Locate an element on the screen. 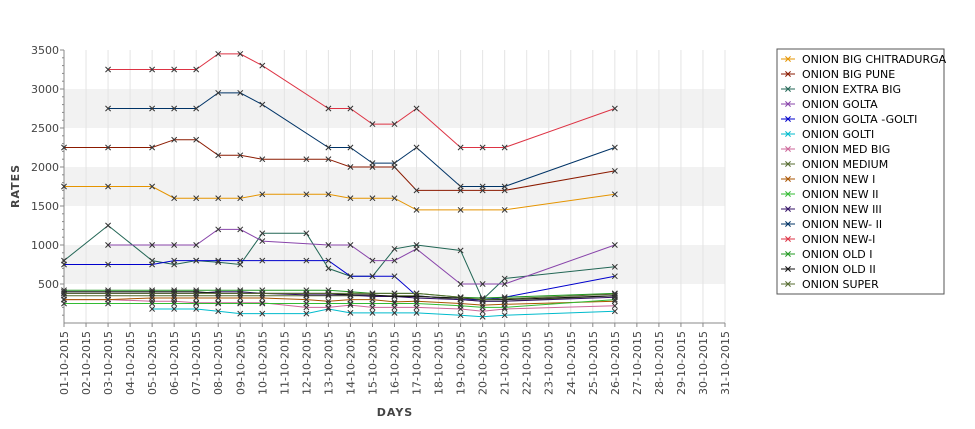 The image size is (975, 429). legend-label: ONION NEW I is located at coordinates (838, 179).